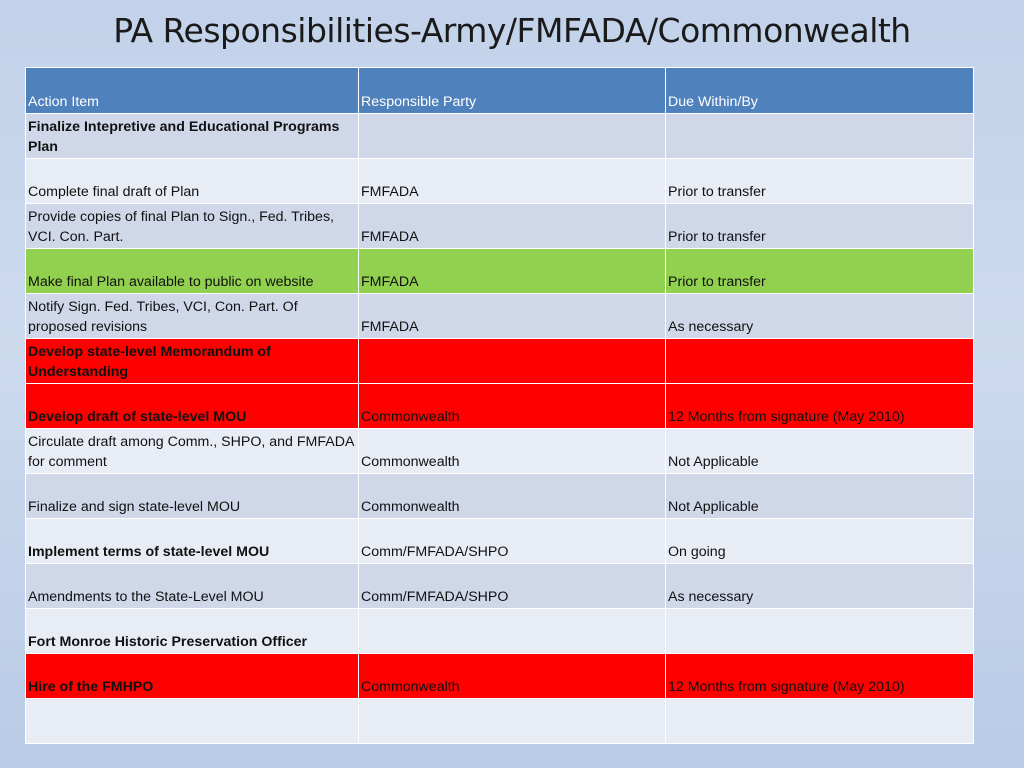 The height and width of the screenshot is (768, 1024). What do you see at coordinates (512, 90) in the screenshot?
I see `column-header-responsible-party: Responsible Party` at bounding box center [512, 90].